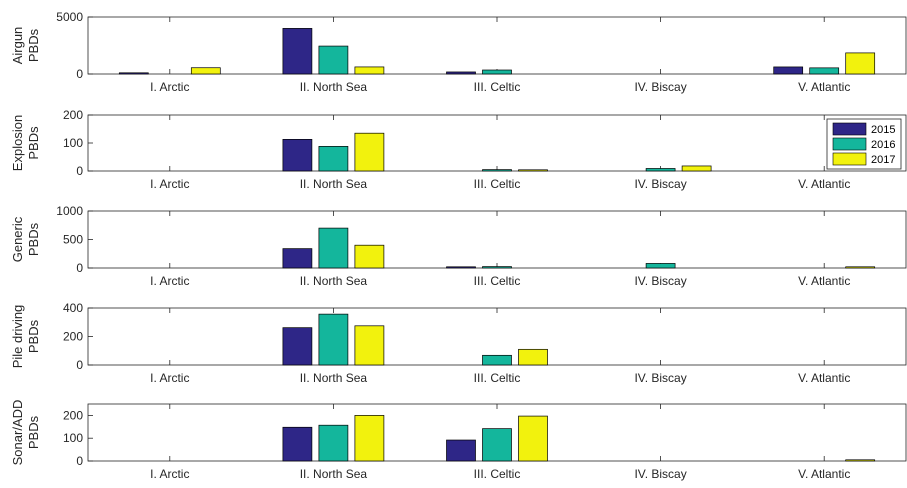 Image resolution: width=907 pixels, height=488 pixels. I want to click on legend-label-2015: 2015, so click(883, 130).